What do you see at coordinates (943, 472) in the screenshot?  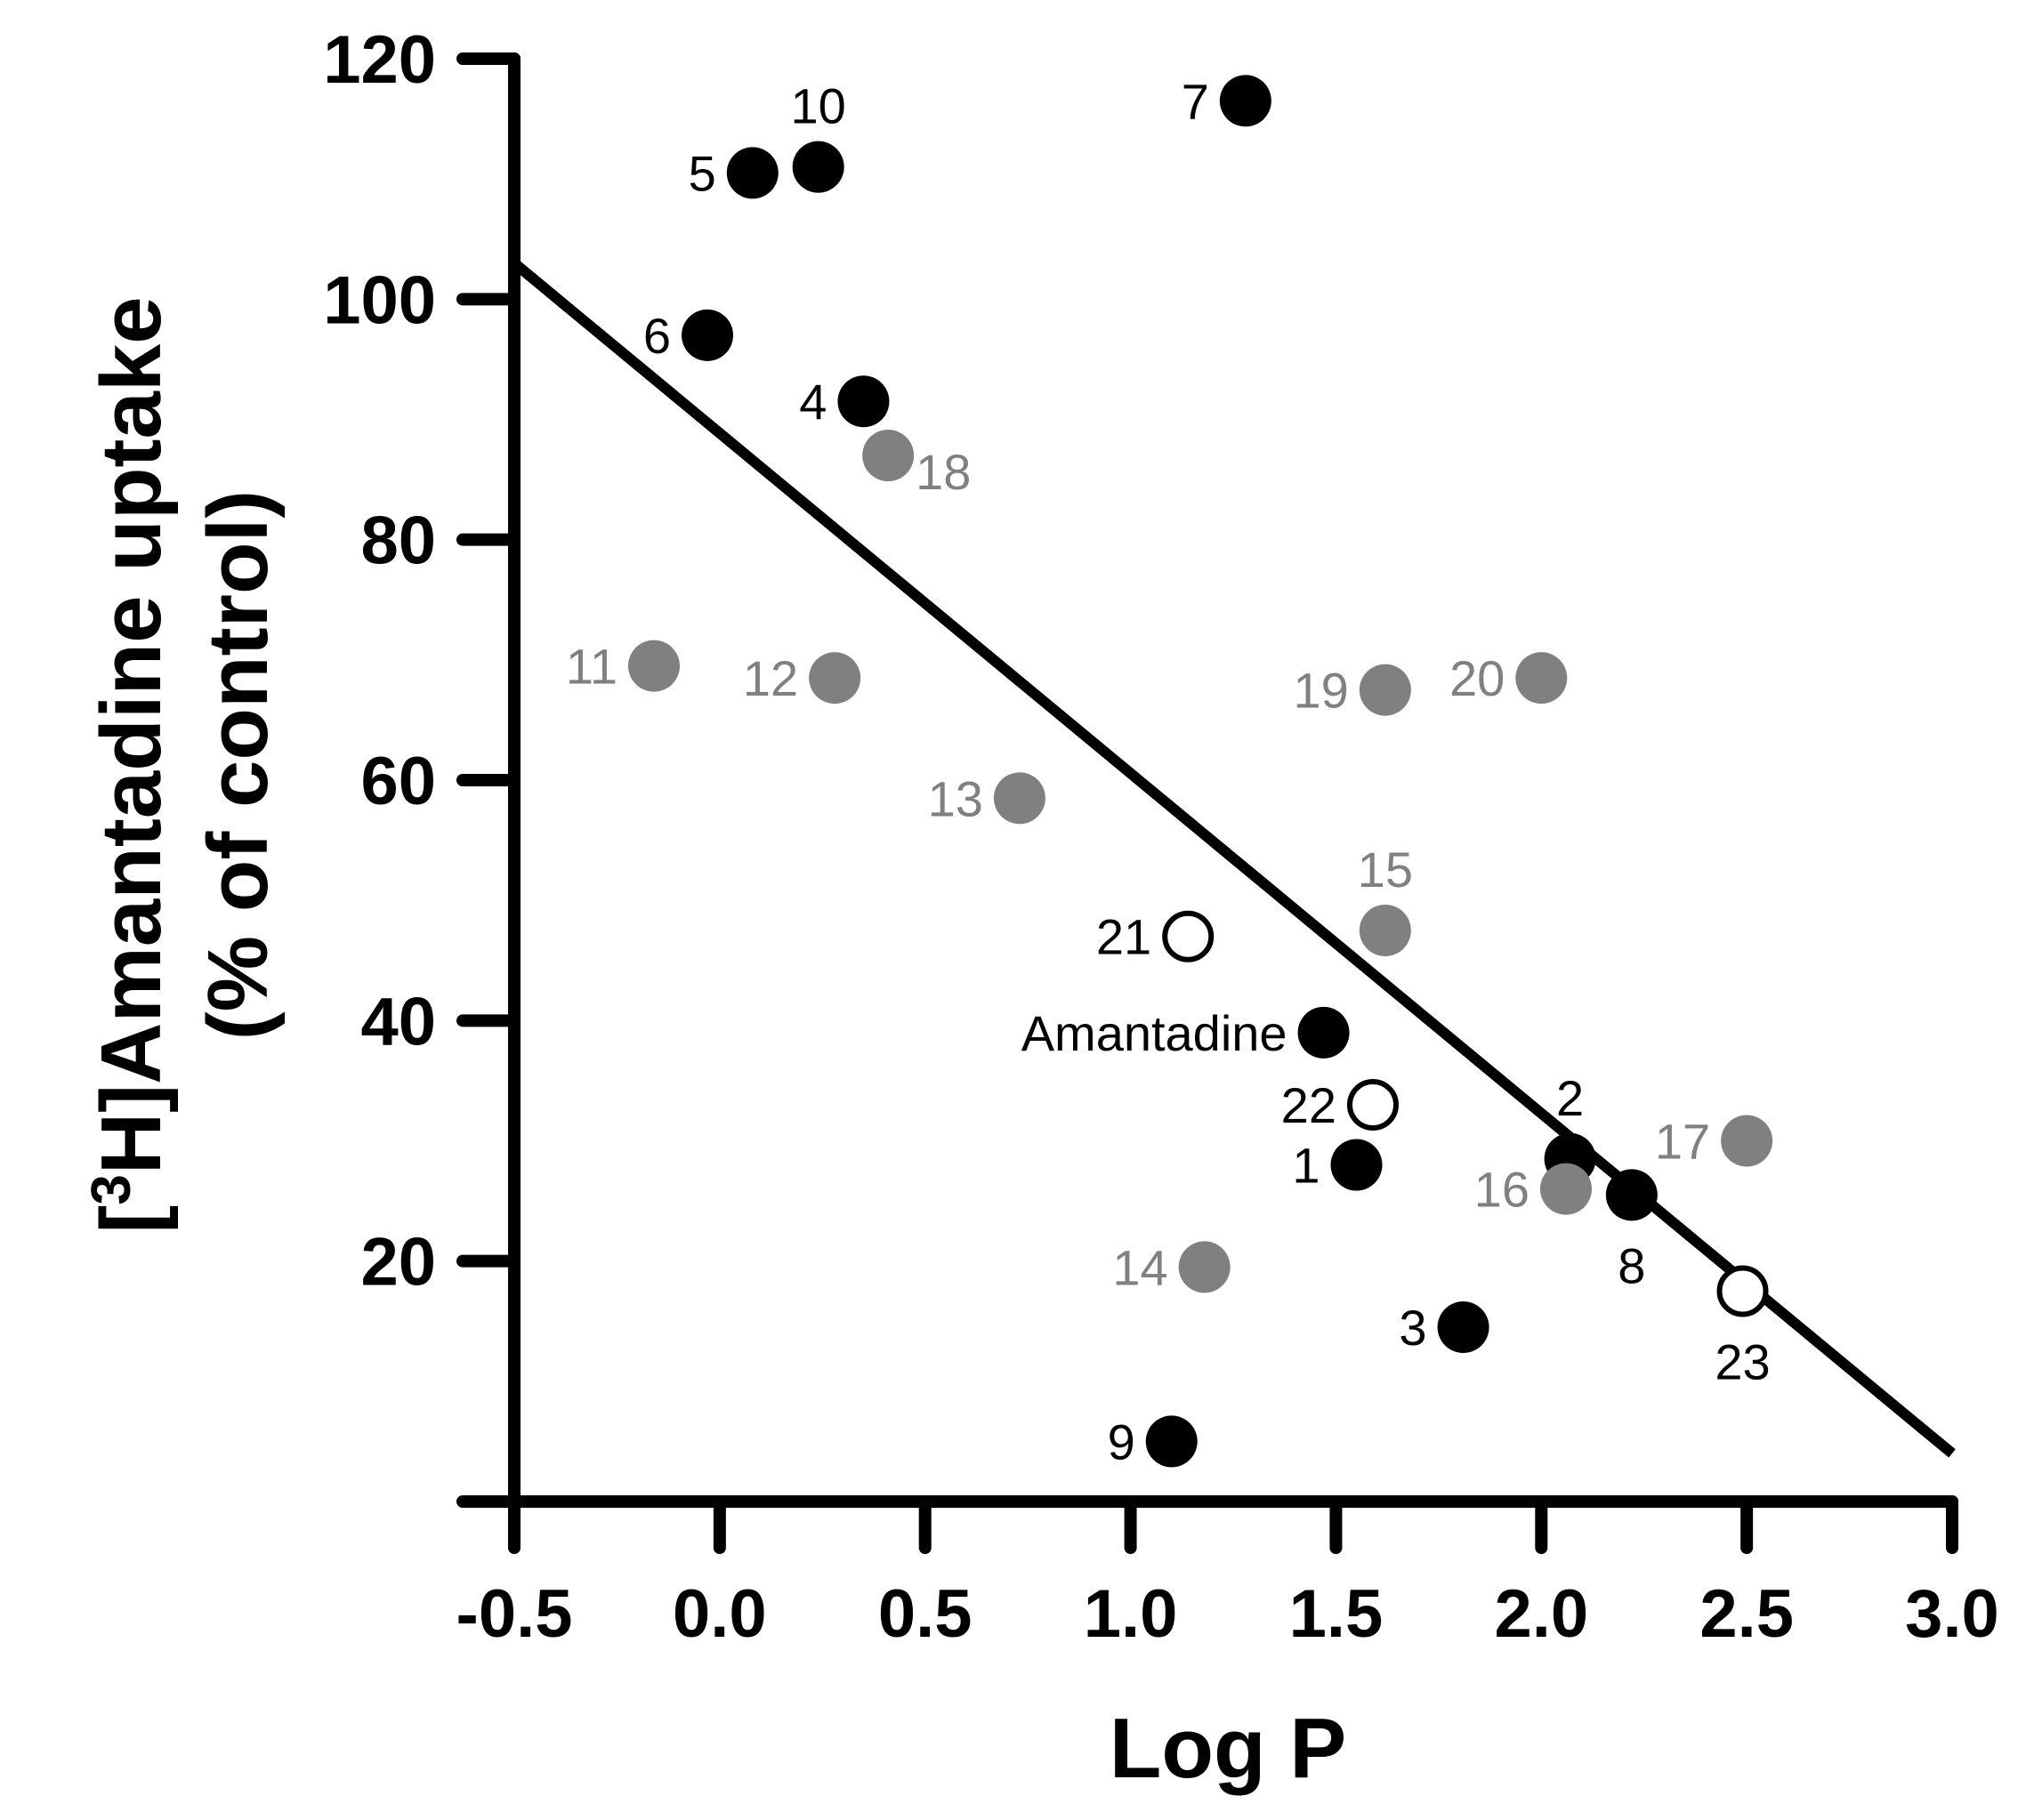 I see `data-point-label: 18` at bounding box center [943, 472].